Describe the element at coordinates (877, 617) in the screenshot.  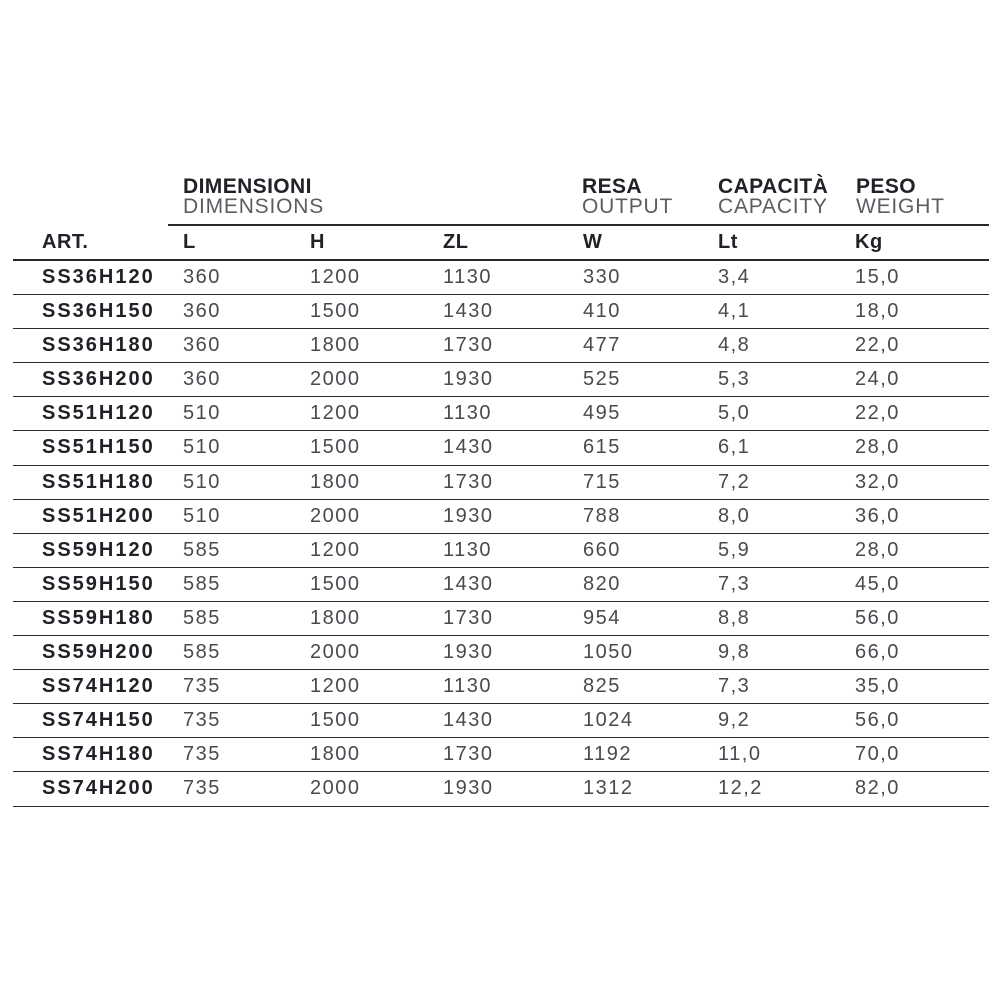
I see `cell-kg: 56,0` at that location.